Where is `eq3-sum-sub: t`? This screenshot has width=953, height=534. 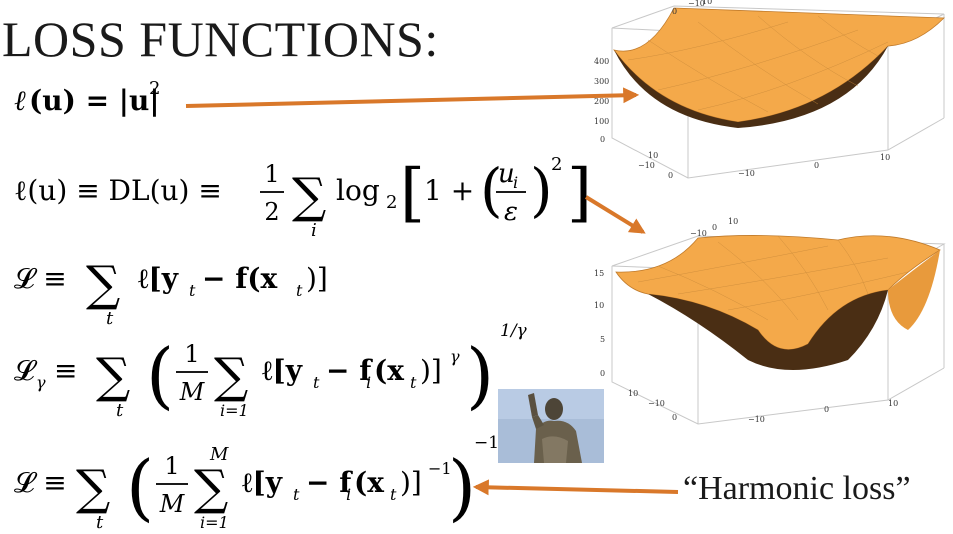 eq3-sum-sub: t is located at coordinates (110, 318).